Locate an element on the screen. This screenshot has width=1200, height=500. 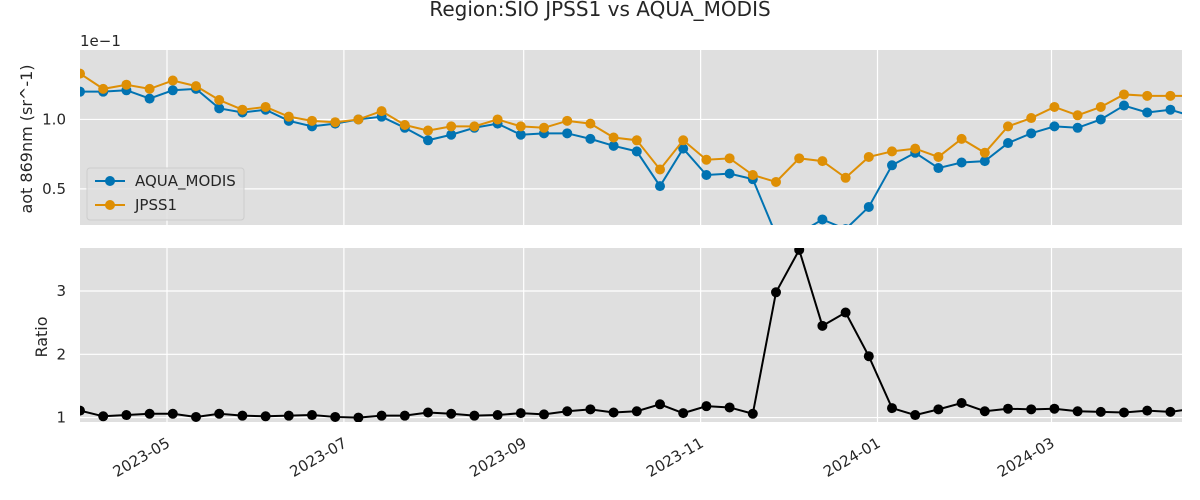
top-y-ticks: 0.5 1.0 is located at coordinates (54, 153).